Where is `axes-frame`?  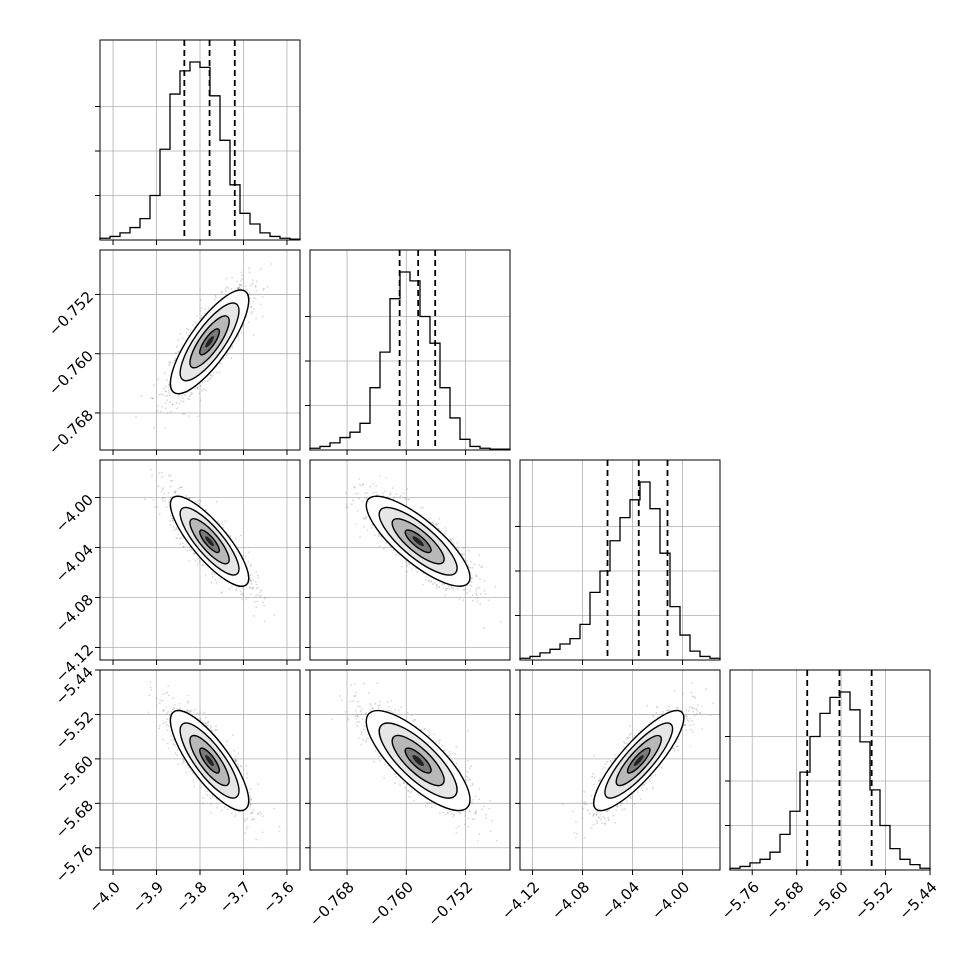
axes-frame is located at coordinates (410, 560).